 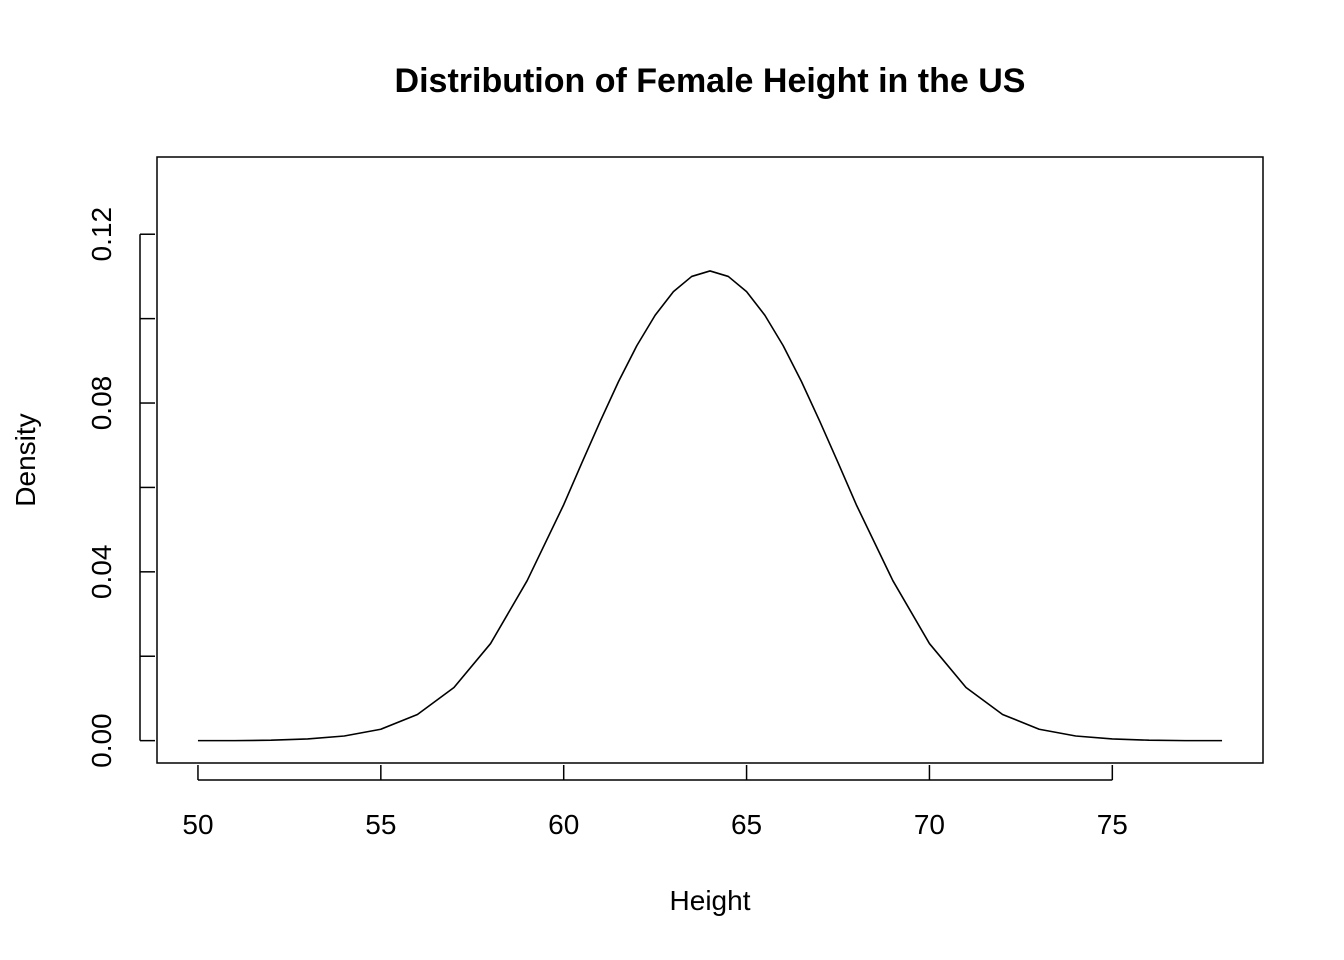 What do you see at coordinates (563, 824) in the screenshot?
I see `x-tick-label: 60` at bounding box center [563, 824].